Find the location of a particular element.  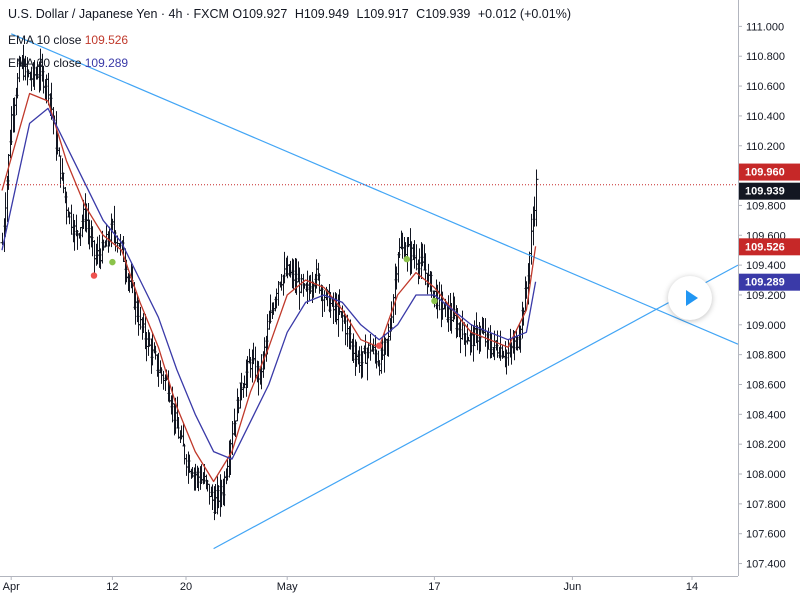

price-axis-bg is located at coordinates (769, 299).